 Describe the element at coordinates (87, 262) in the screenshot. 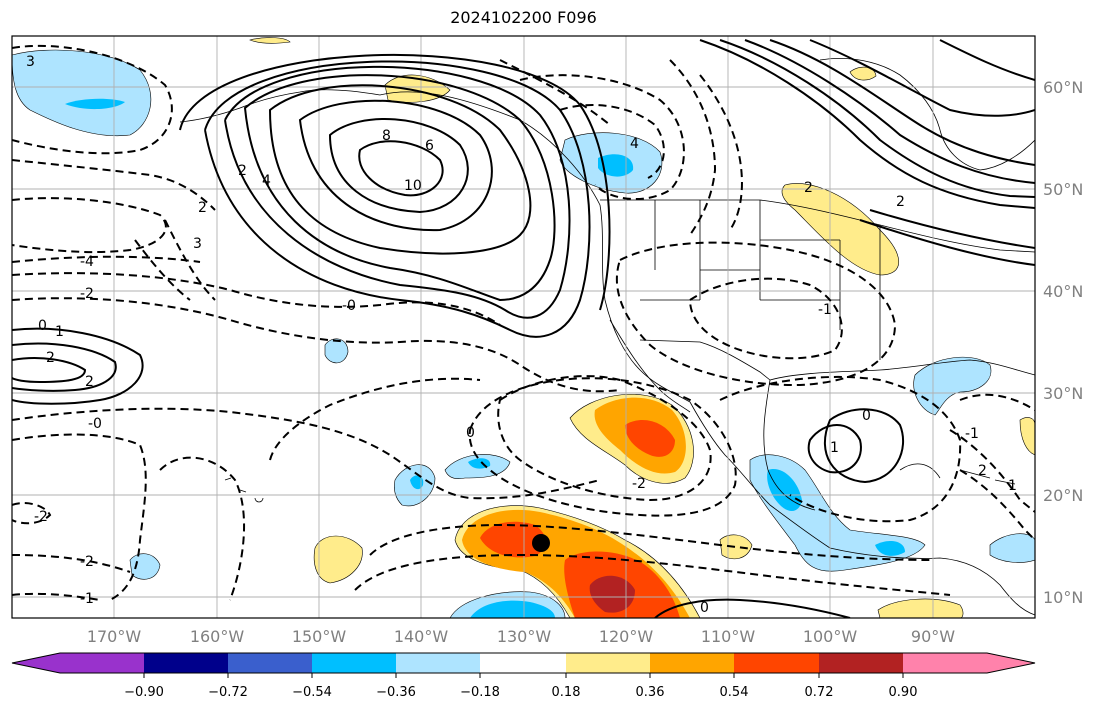

I see `contour-label: -4` at that location.